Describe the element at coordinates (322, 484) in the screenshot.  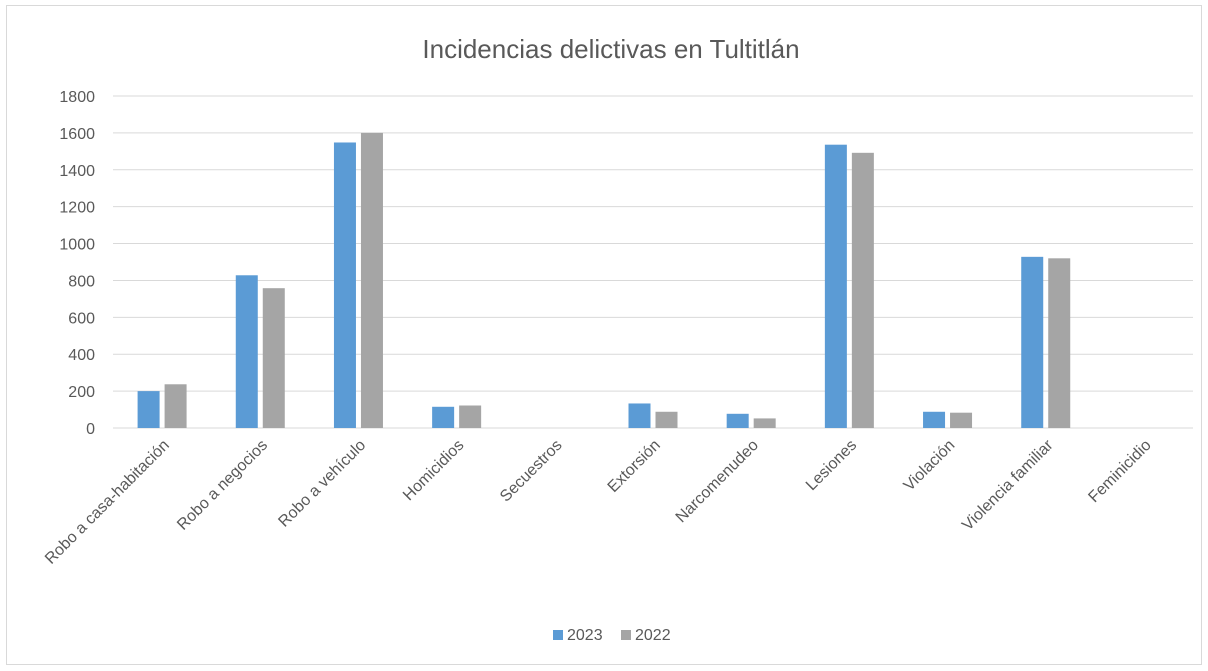
I see `x-tick-label: Robo a vehículo` at that location.